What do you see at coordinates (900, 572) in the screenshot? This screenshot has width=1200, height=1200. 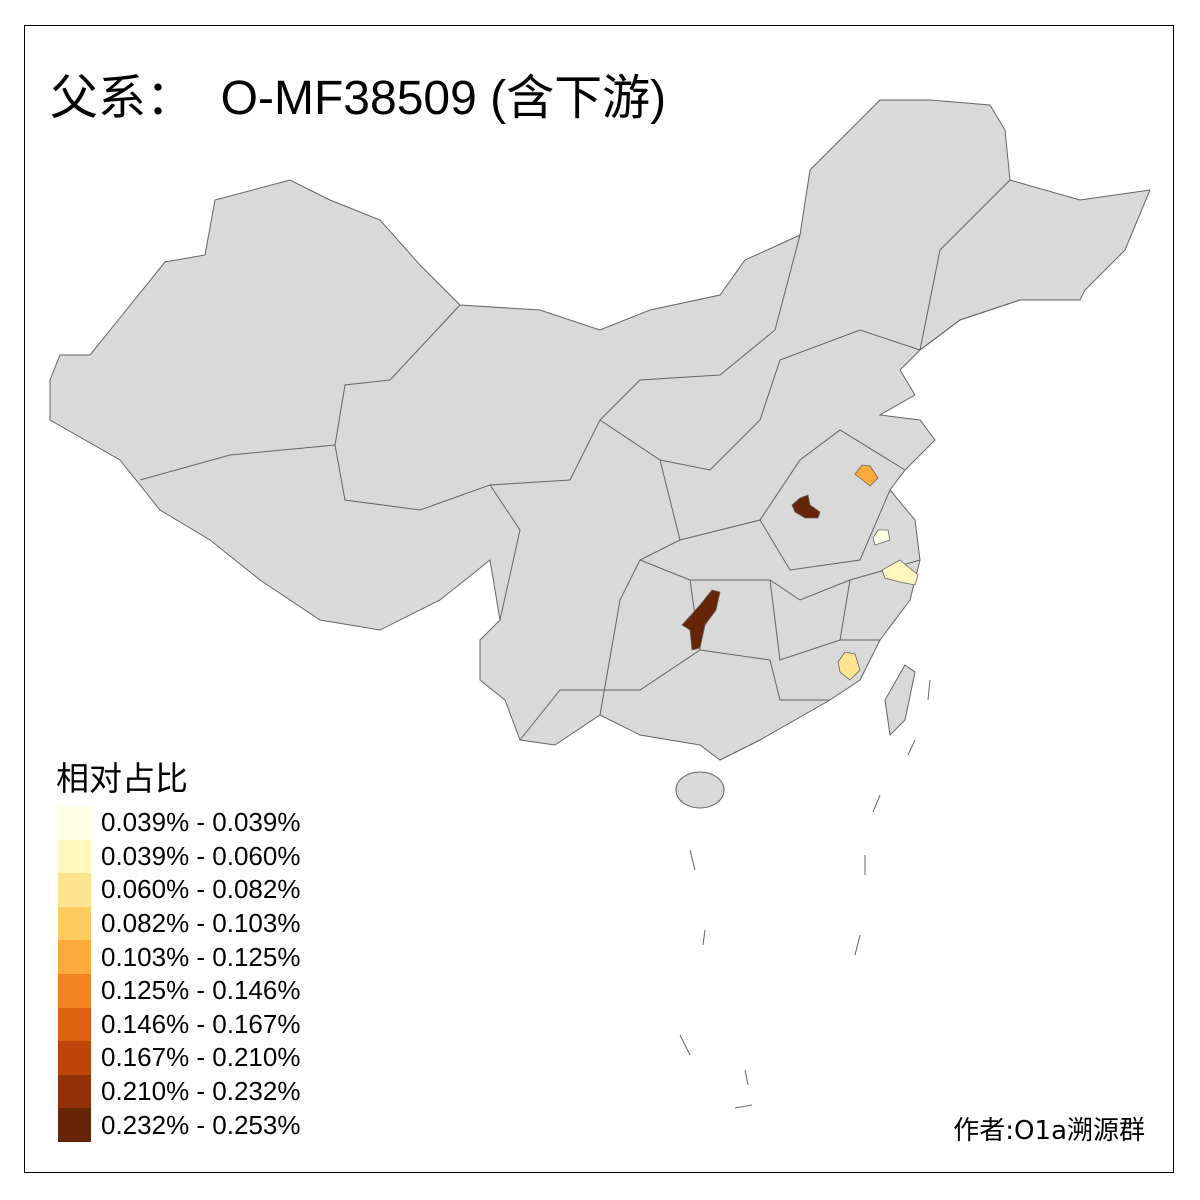 I see `region-zhejiang-north` at bounding box center [900, 572].